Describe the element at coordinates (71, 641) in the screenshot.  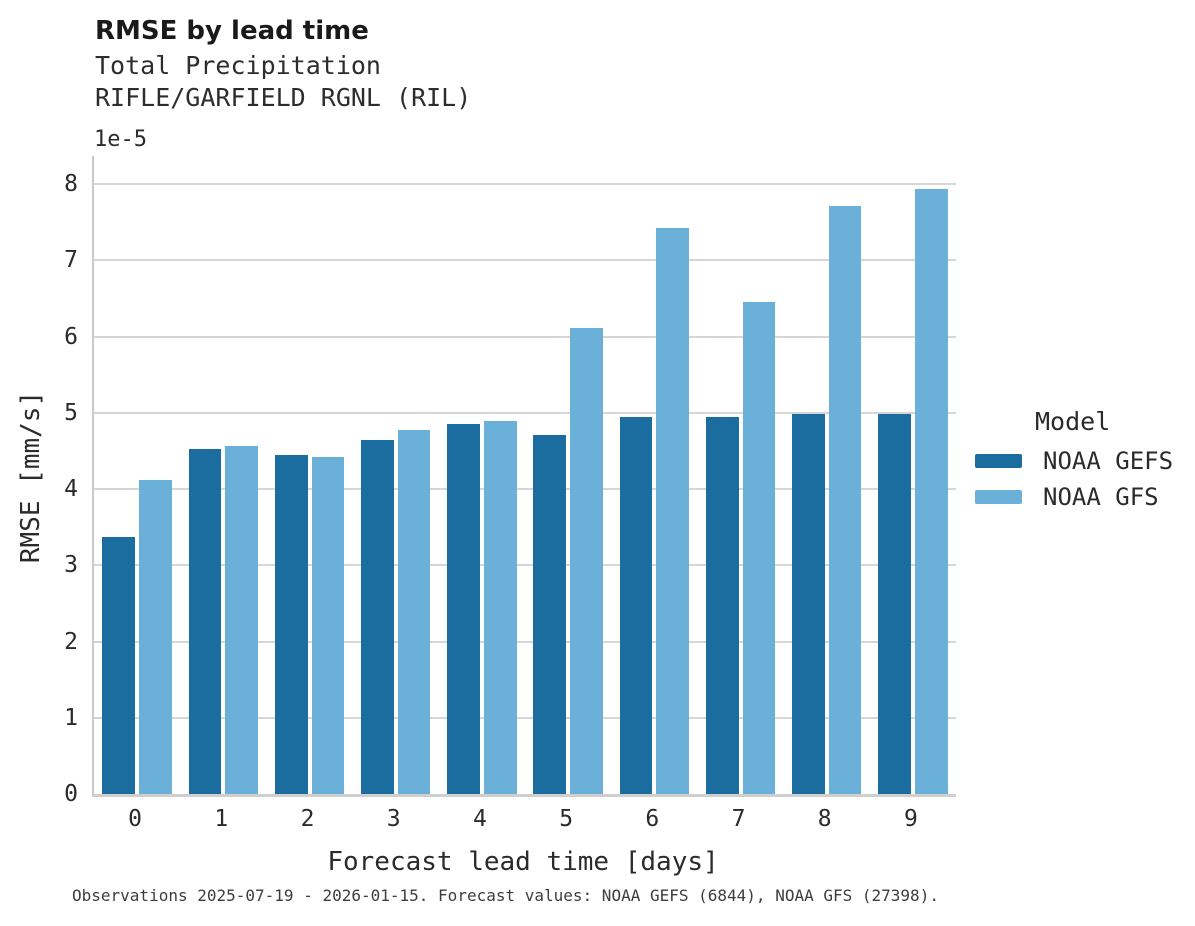
I see `y-tick-label: 2` at that location.